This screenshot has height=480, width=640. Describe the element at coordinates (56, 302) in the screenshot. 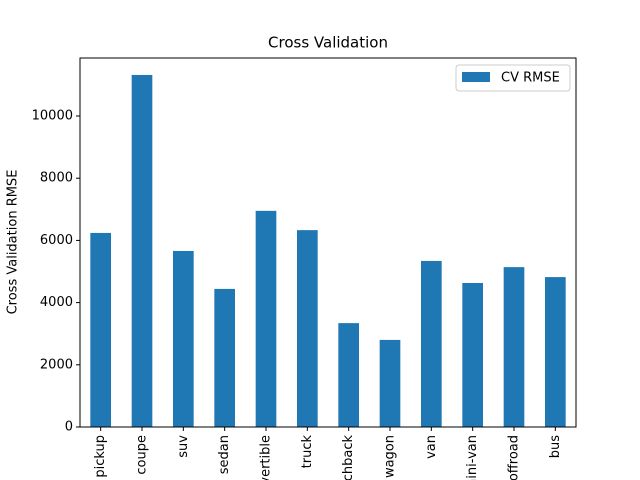

I see `y-tick-label: 4000` at that location.